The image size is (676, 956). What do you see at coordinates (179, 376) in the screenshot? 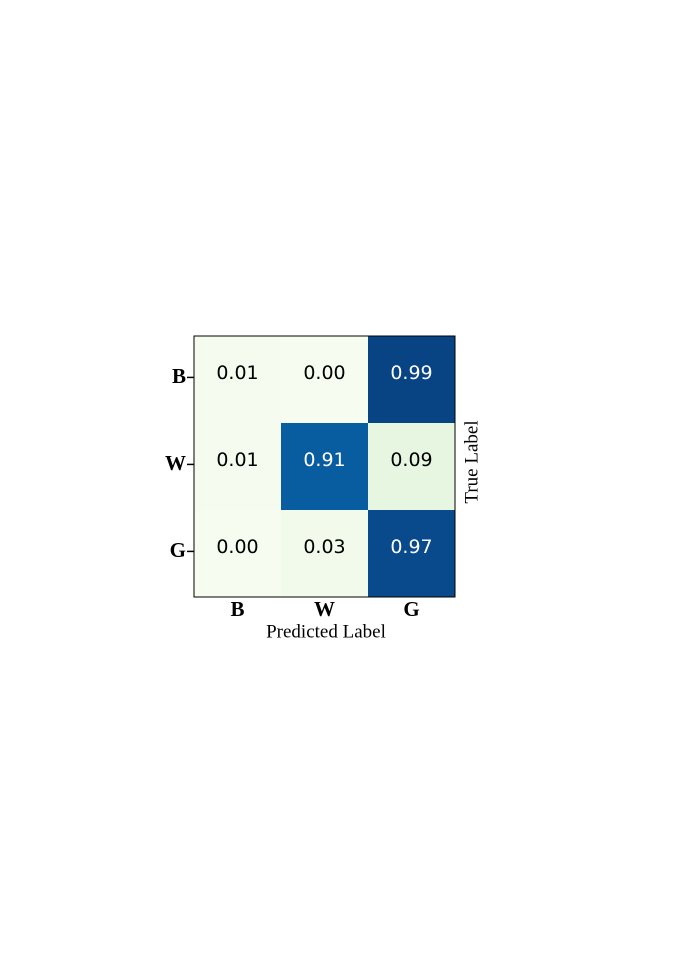
I see `y-tick-label: B` at bounding box center [179, 376].